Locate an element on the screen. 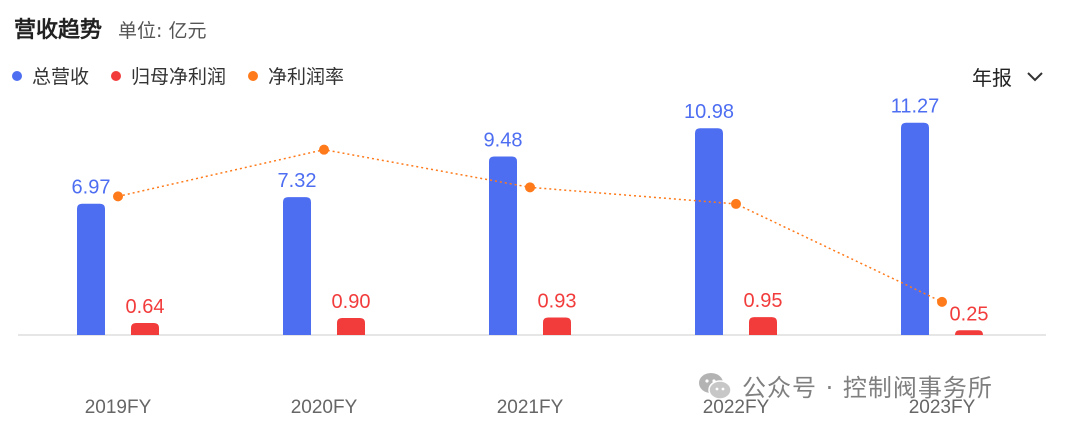 This screenshot has width=1078, height=429. legend: 总营收 归母净利润 净利润率 is located at coordinates (189, 75).